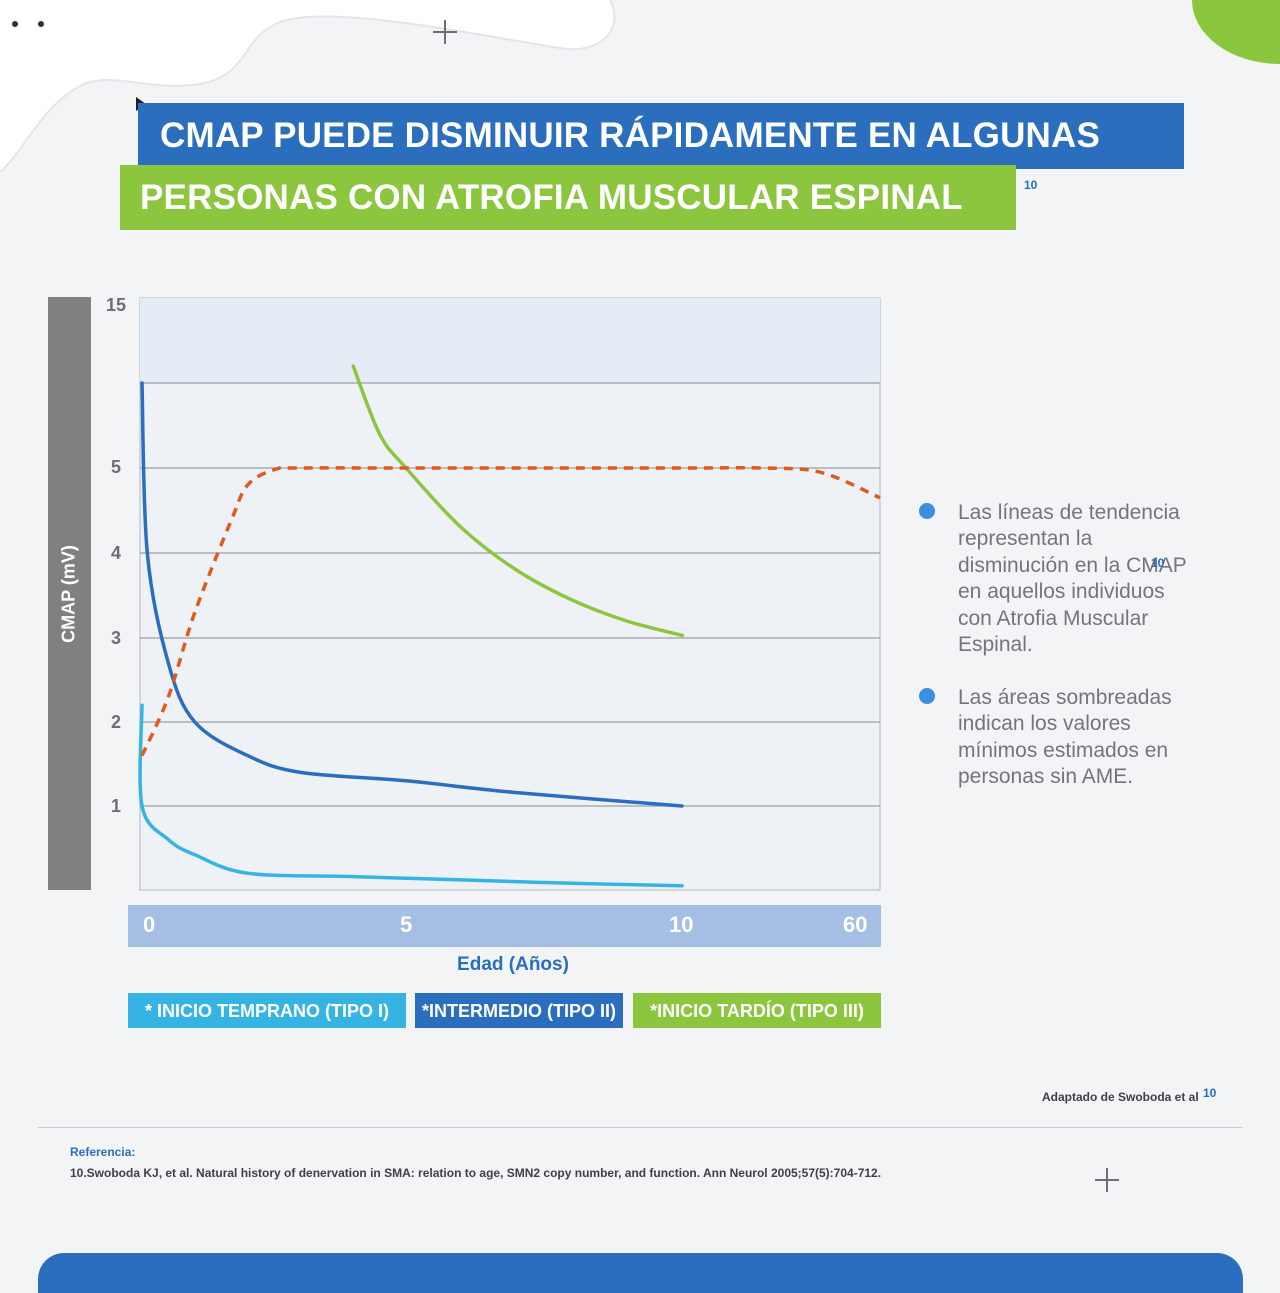  I want to click on y-tick-label: 5, so click(115, 467).